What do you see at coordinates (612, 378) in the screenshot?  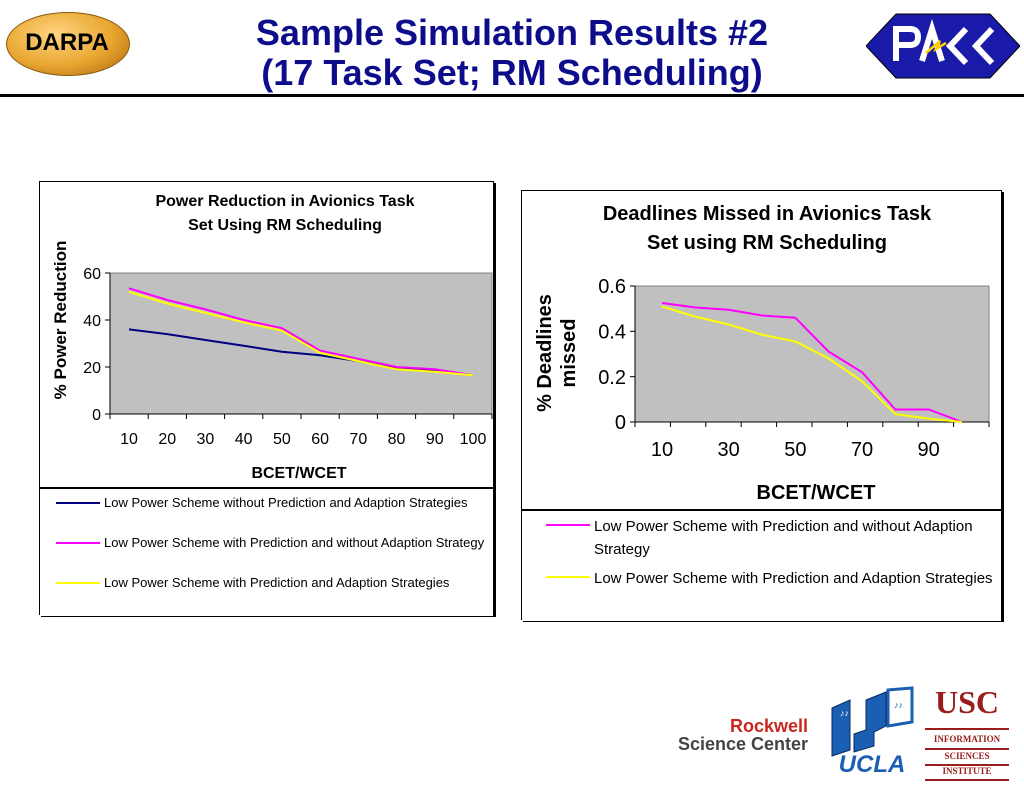 I see `y-tick-label: 0.2` at bounding box center [612, 378].